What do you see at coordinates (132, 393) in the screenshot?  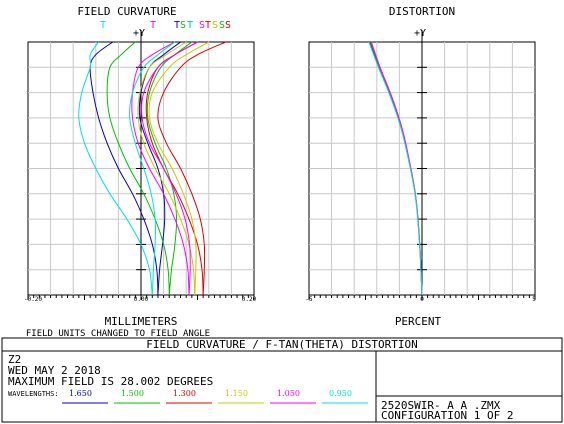 I see `wavelength-value: 1.500` at bounding box center [132, 393].